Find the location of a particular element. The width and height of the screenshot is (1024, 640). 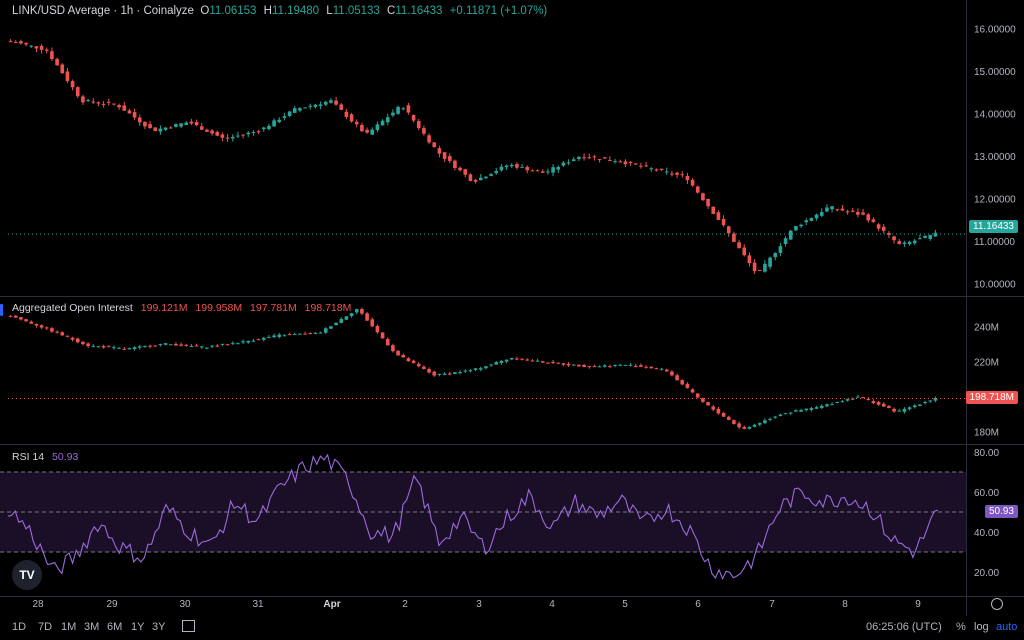

tradingview-logo: TV is located at coordinates (27, 575).